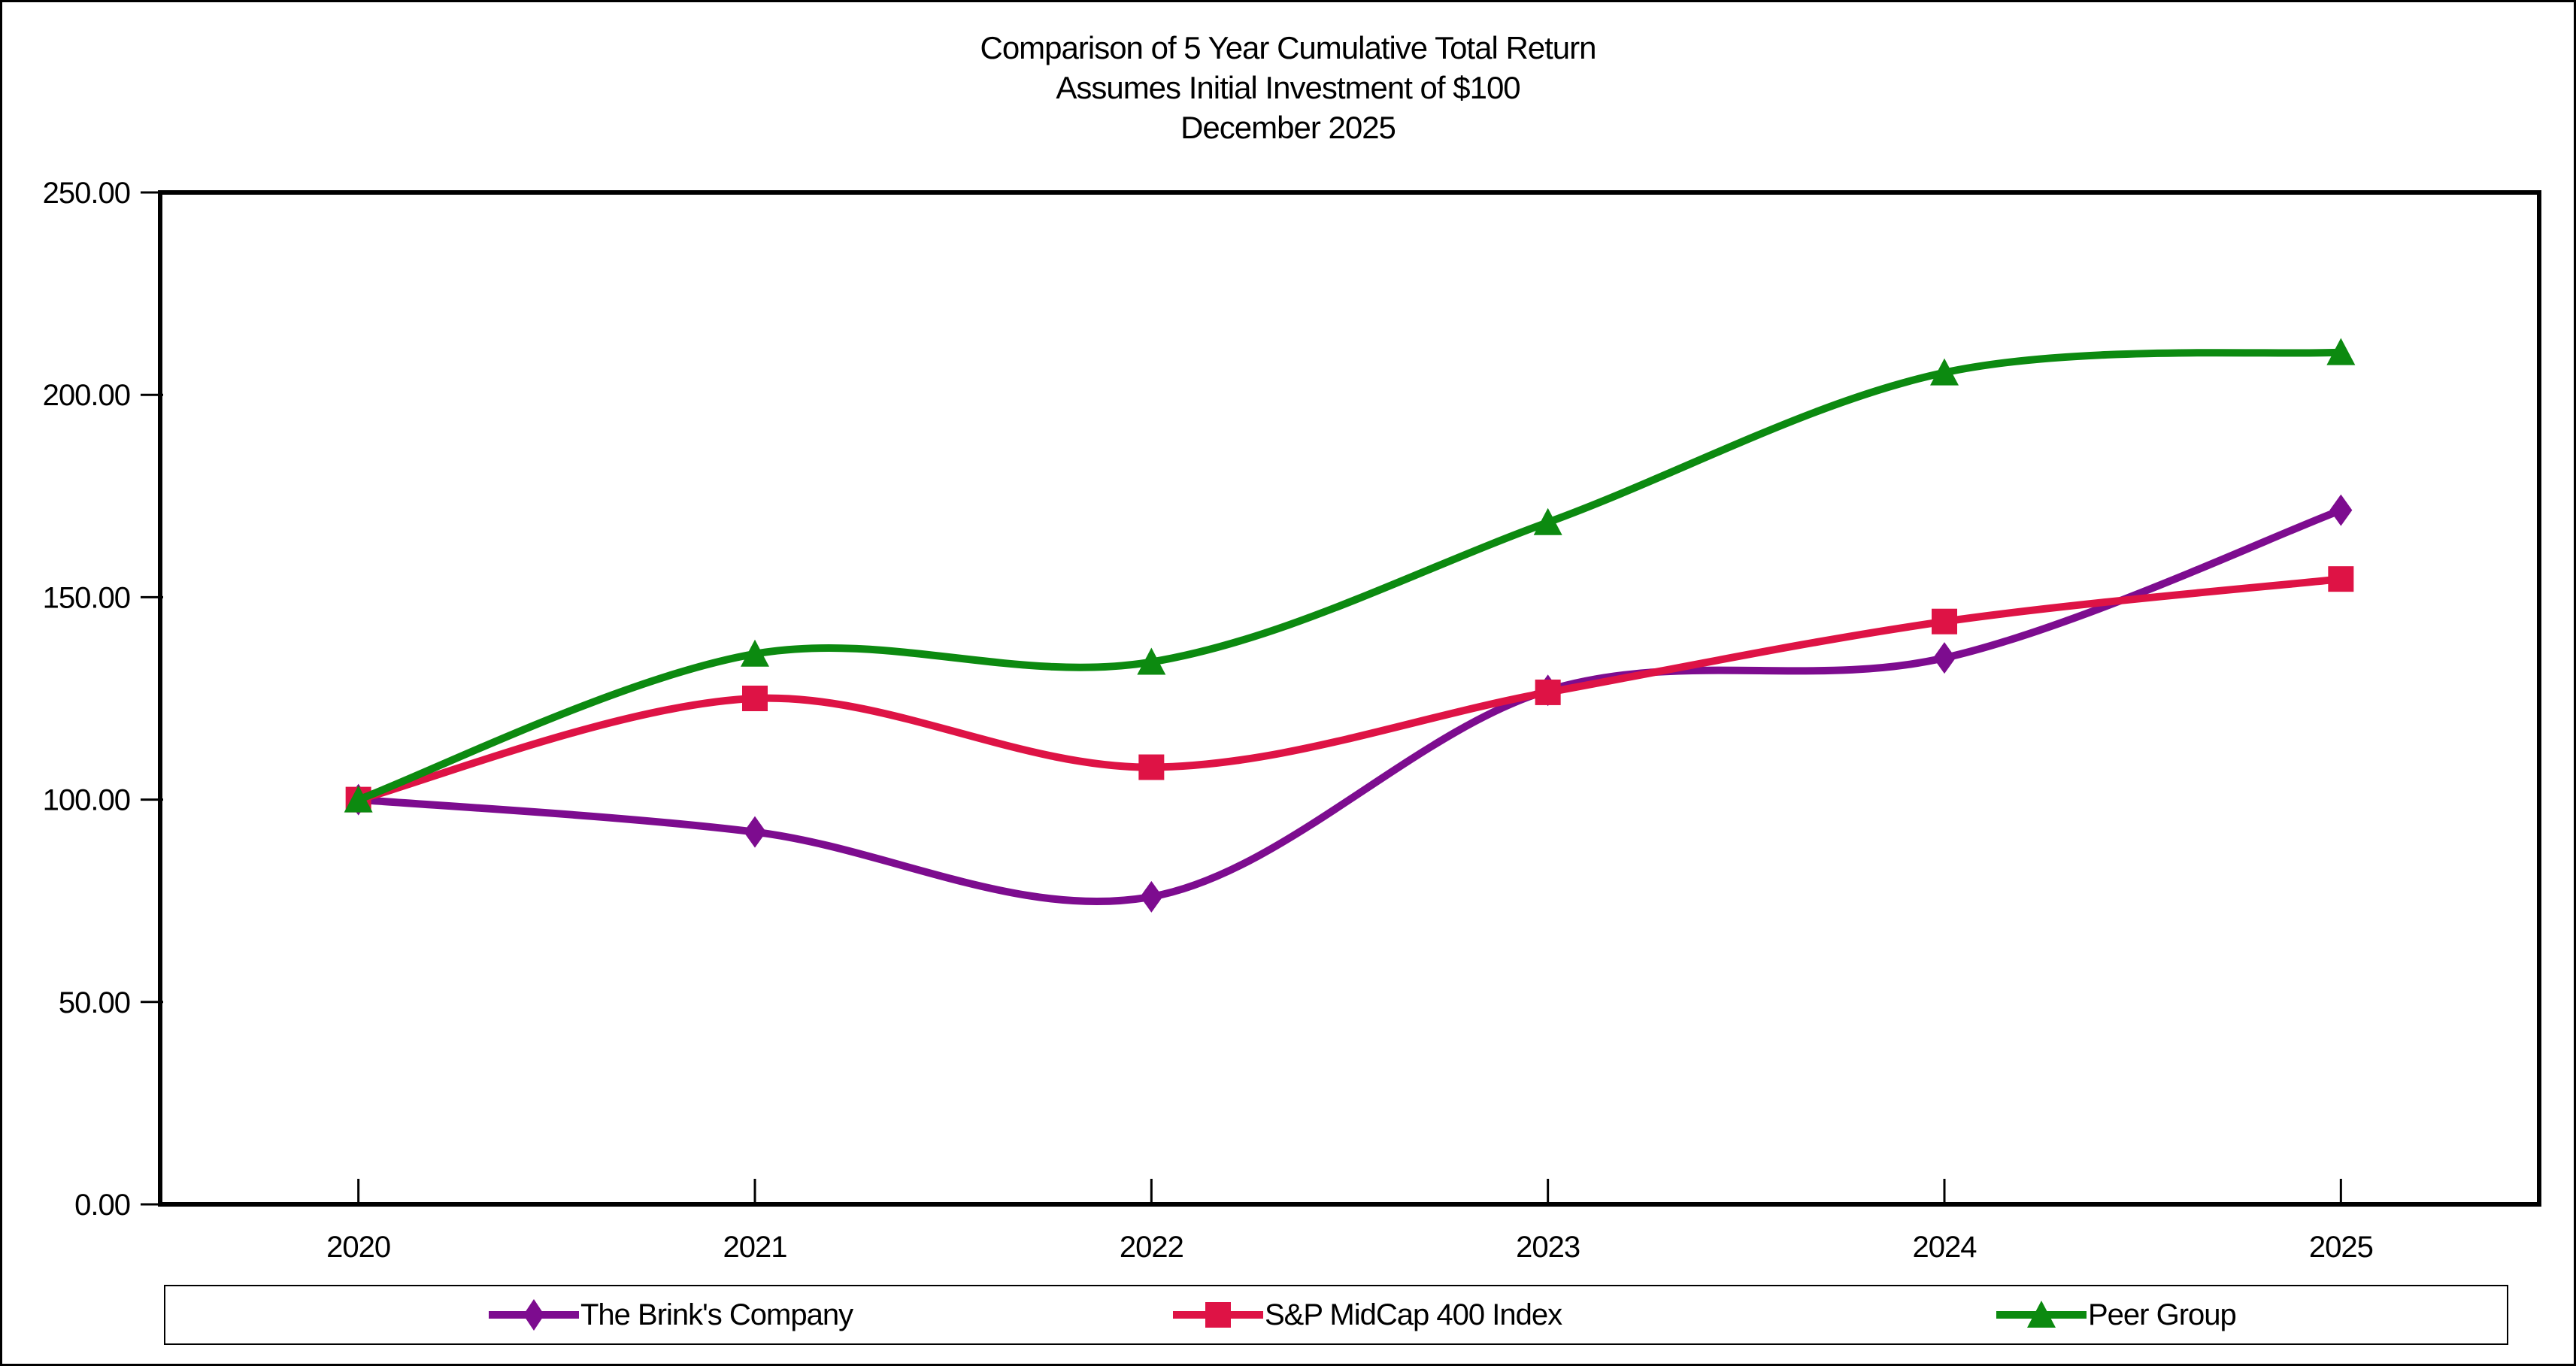  I want to click on x-tick-label: 2021, so click(755, 1247).